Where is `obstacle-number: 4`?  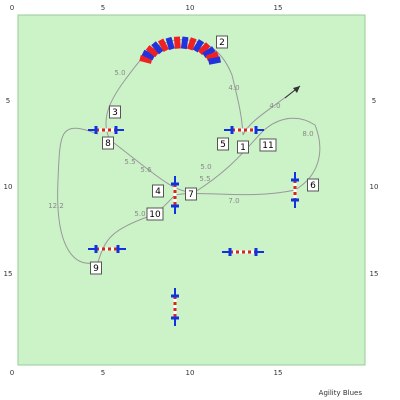 obstacle-number: 4 is located at coordinates (158, 192).